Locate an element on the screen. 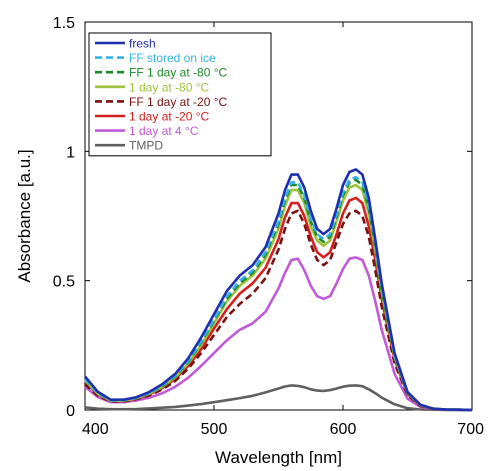  y-tick-label: 0 is located at coordinates (70, 411).